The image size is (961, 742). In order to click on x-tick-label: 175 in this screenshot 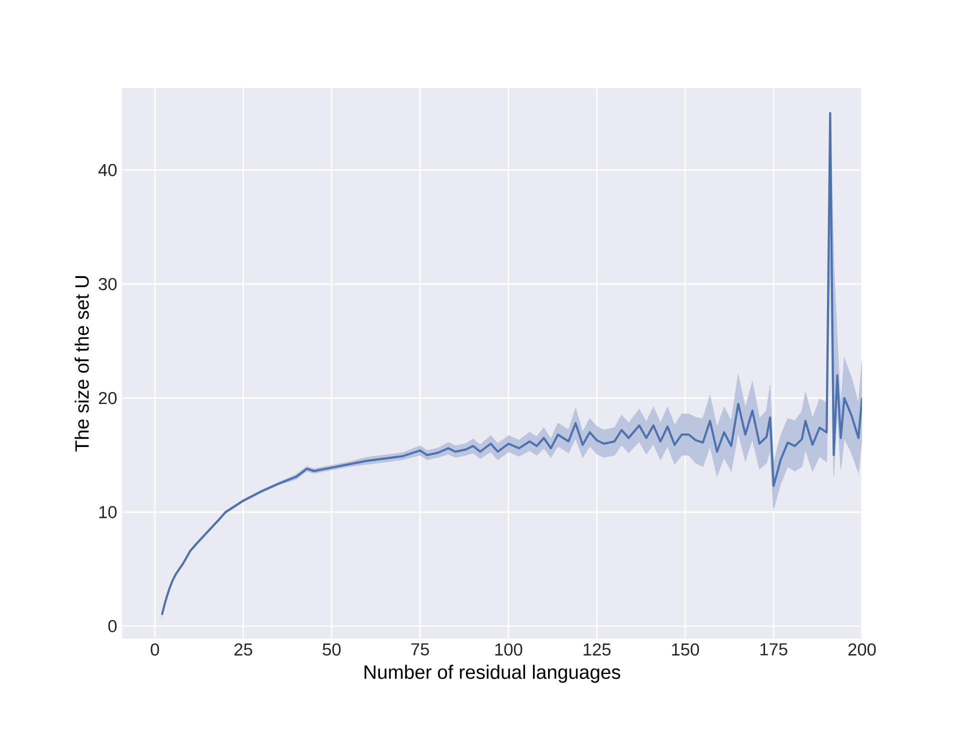, I will do `click(774, 649)`.